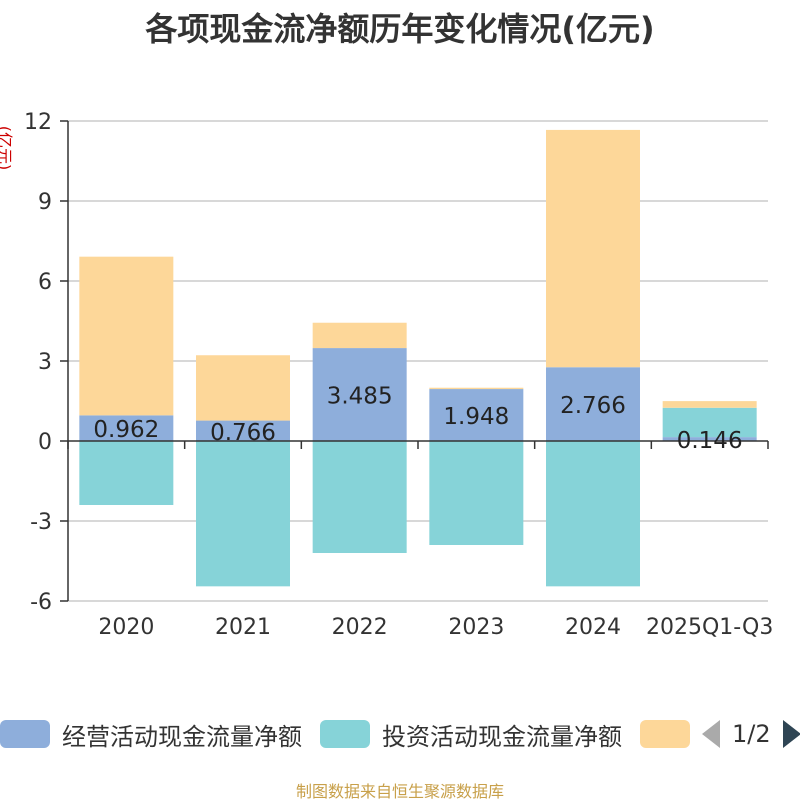 The width and height of the screenshot is (800, 802). Describe the element at coordinates (360, 397) in the screenshot. I see `data-label-operating: 3.485` at that location.